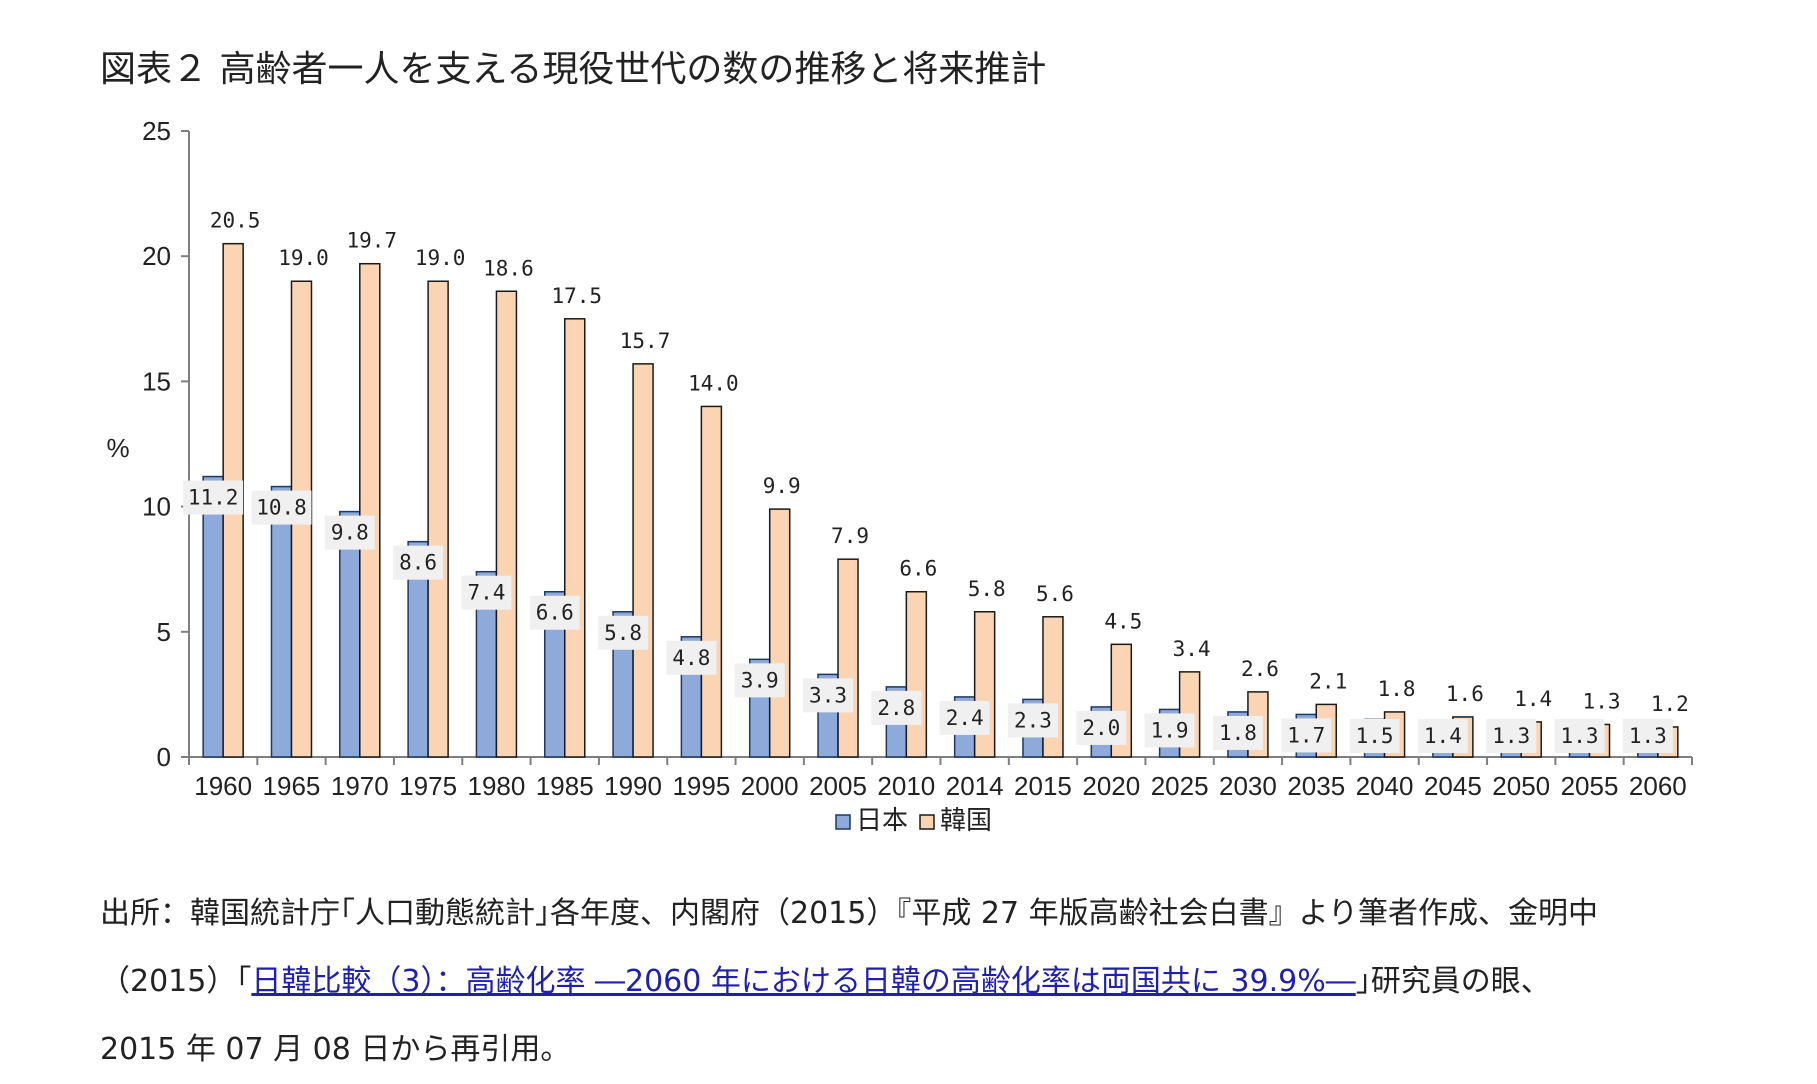  I want to click on data-label-japan: 1.5, so click(1375, 736).